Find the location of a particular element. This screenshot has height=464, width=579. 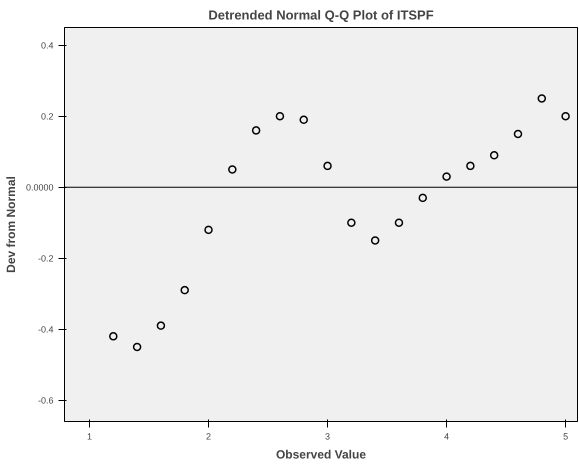

y-tick-label: -0.2 is located at coordinates (46, 259).